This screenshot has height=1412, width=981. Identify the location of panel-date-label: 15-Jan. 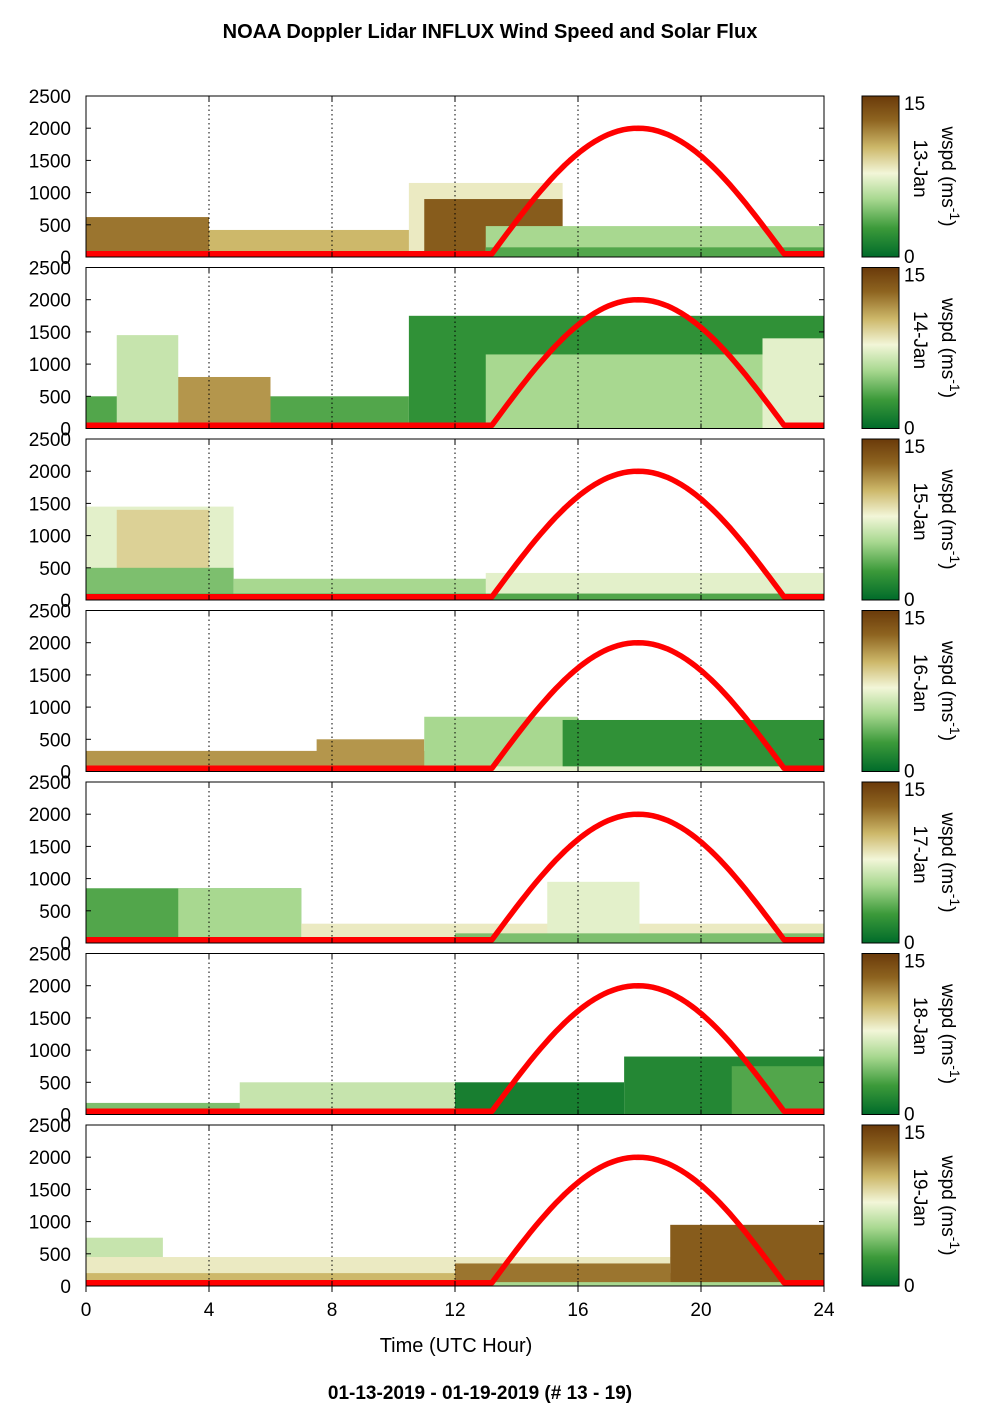
(919, 511).